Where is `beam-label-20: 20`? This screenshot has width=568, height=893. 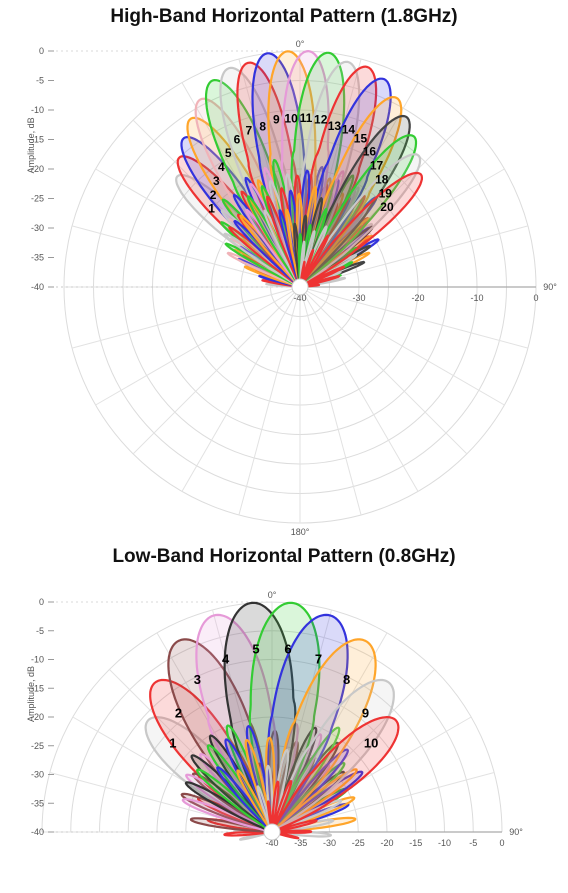 beam-label-20: 20 is located at coordinates (387, 207).